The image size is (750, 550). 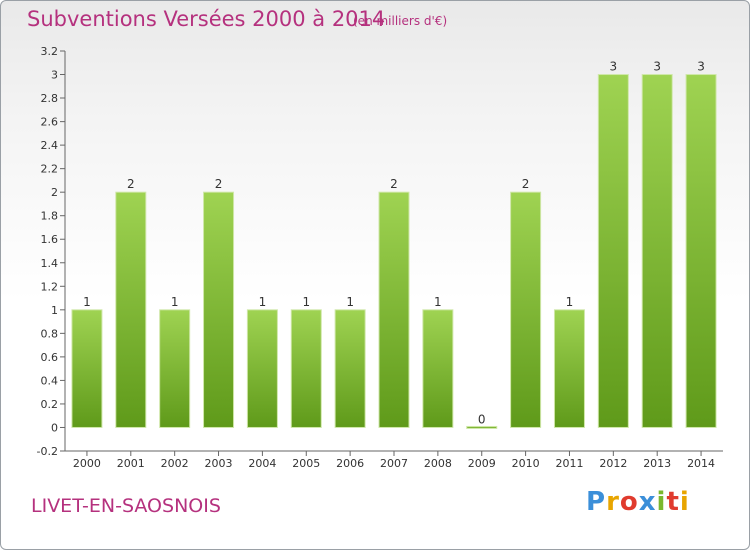 I want to click on x-tick-label: 2006, so click(x=350, y=463).